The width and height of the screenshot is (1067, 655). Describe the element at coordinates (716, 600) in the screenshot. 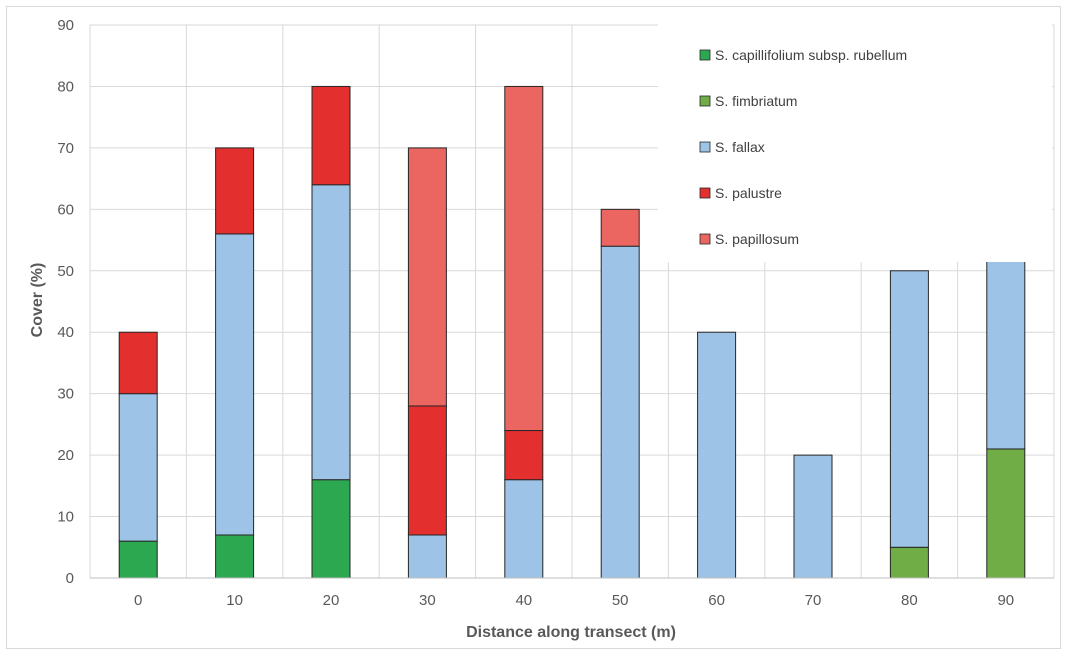

I see `x-tick-label: 60` at that location.